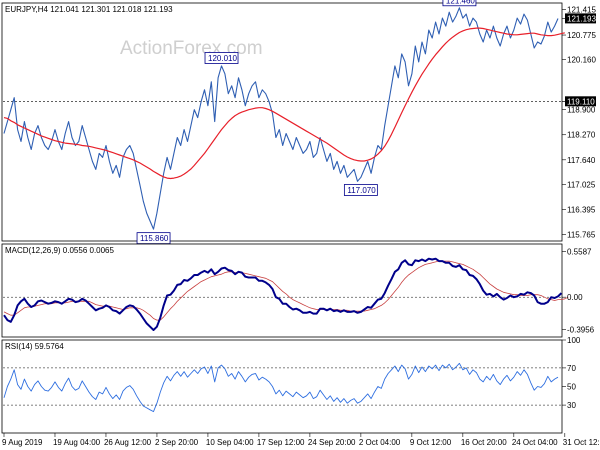 Image resolution: width=600 pixels, height=450 pixels. Describe the element at coordinates (571, 387) in the screenshot. I see `rsi-tick-2-label: 50` at that location.